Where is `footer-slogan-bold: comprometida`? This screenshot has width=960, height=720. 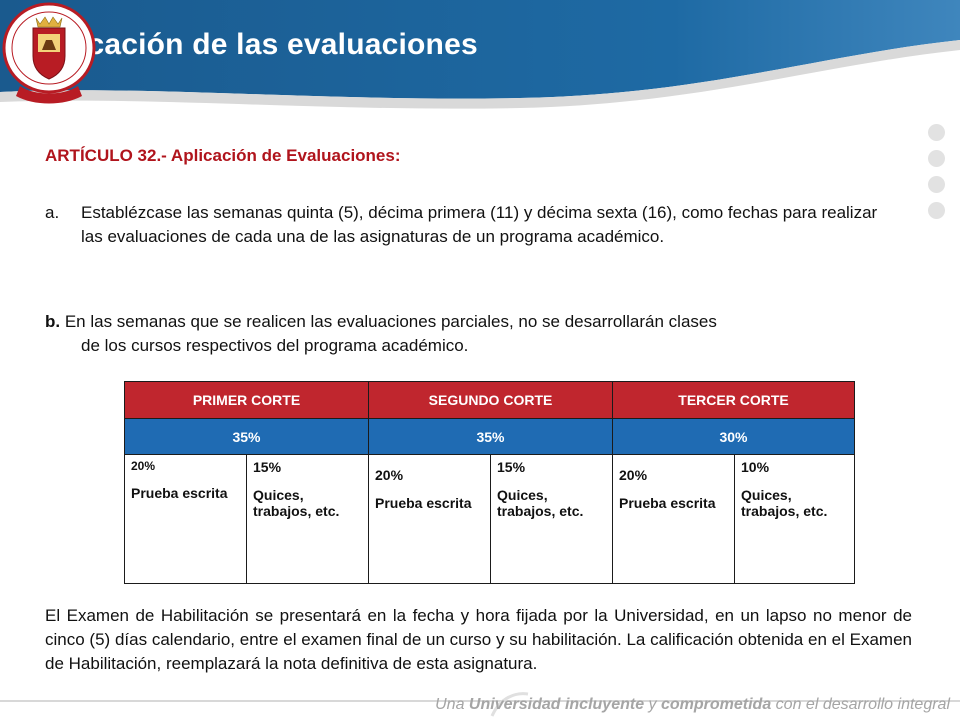 footer-slogan-bold: comprometida is located at coordinates (716, 704).